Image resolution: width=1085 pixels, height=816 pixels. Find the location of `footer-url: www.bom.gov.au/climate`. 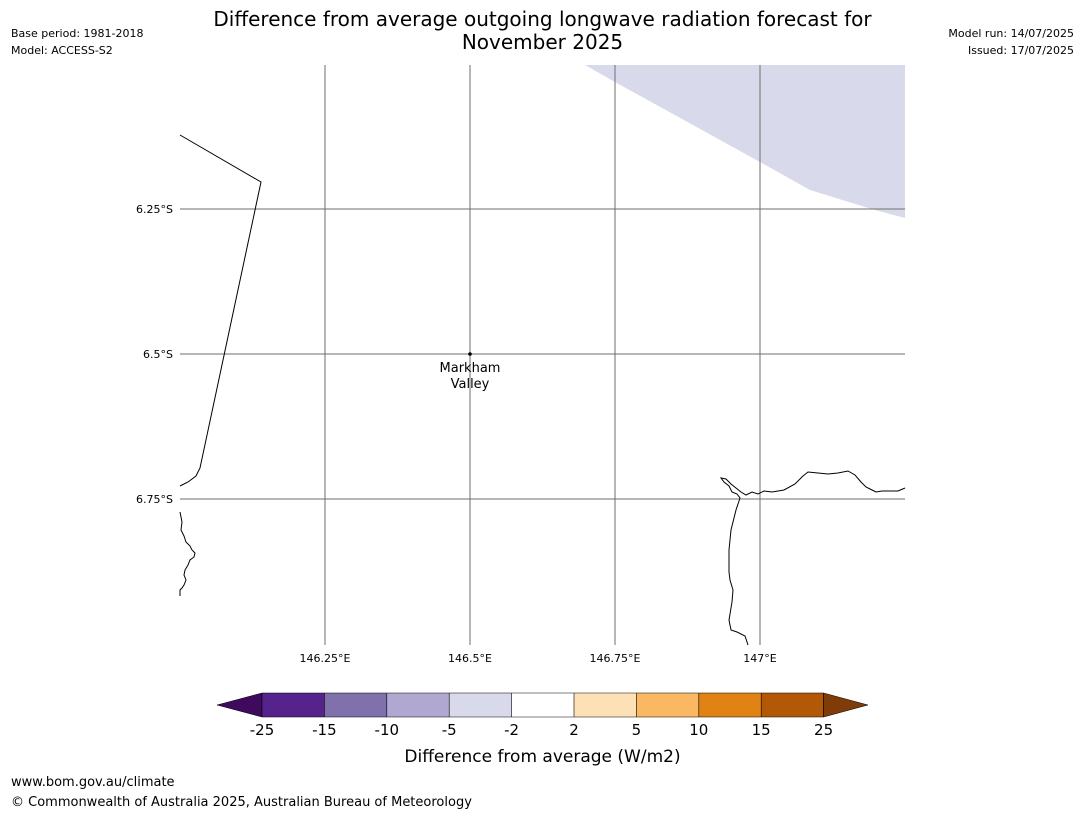

footer-url: www.bom.gov.au/climate is located at coordinates (93, 782).